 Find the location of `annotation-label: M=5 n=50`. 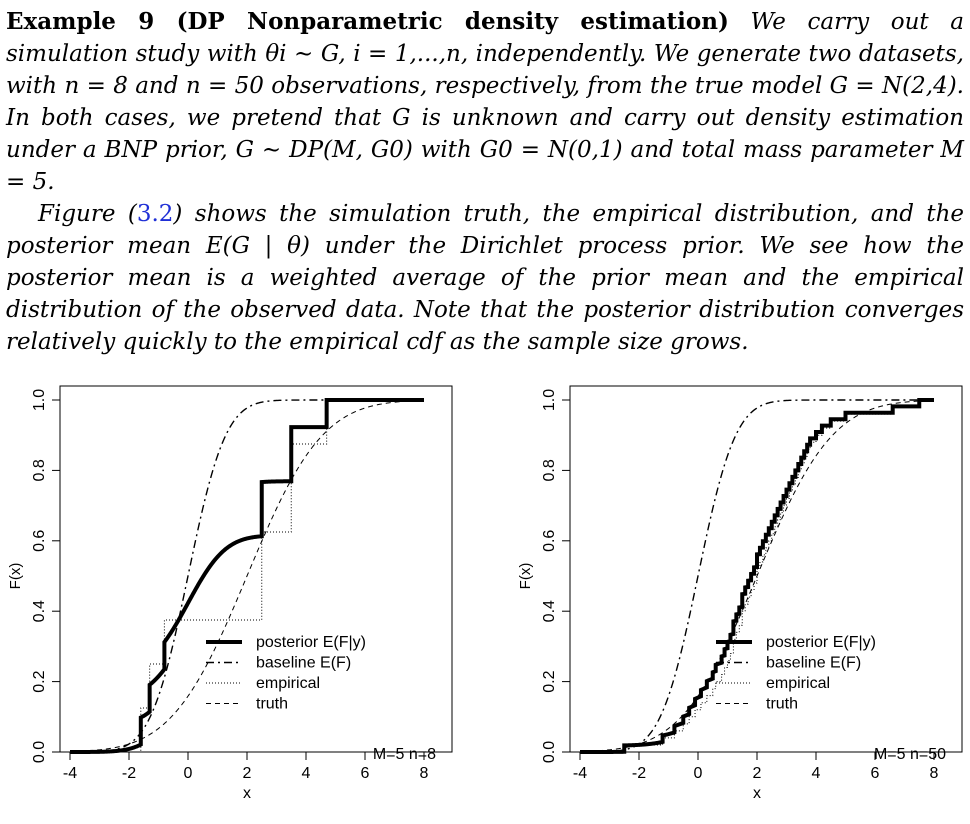

annotation-label: M=5 n=50 is located at coordinates (910, 754).